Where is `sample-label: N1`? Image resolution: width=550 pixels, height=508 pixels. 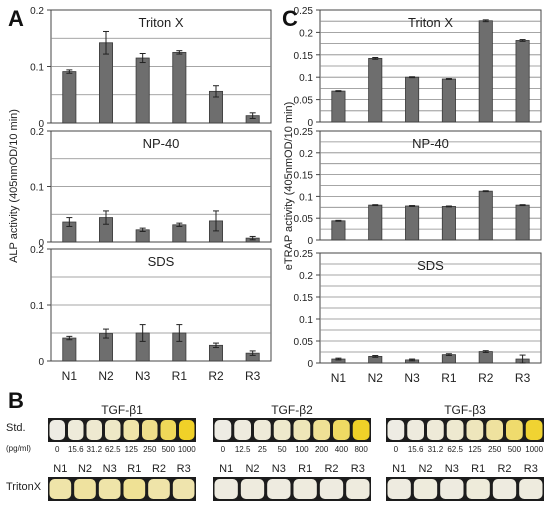
sample-label: N1 is located at coordinates (60, 469).